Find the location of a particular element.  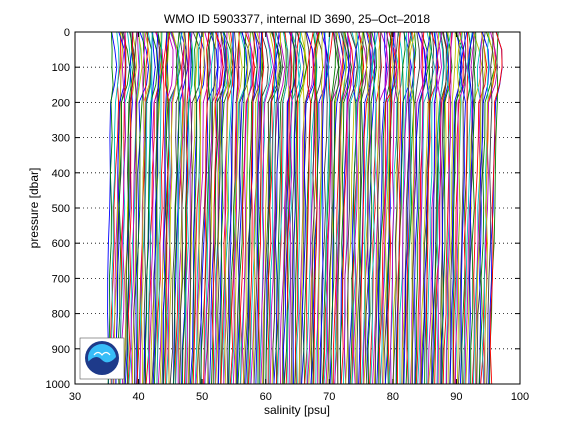

noaa-logo is located at coordinates (102, 358).